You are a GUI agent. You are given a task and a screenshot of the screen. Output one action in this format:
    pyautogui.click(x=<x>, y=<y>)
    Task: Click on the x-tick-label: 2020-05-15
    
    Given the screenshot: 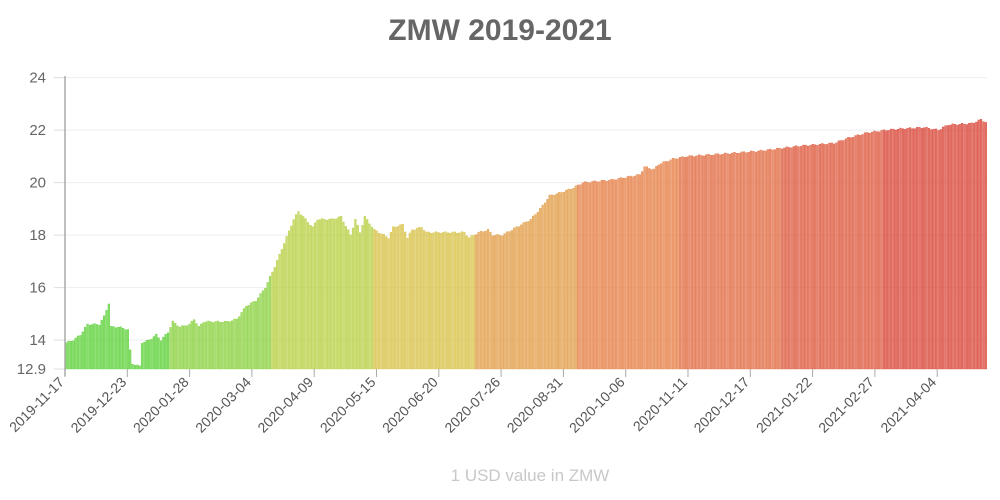 What is the action you would take?
    pyautogui.click(x=348, y=405)
    